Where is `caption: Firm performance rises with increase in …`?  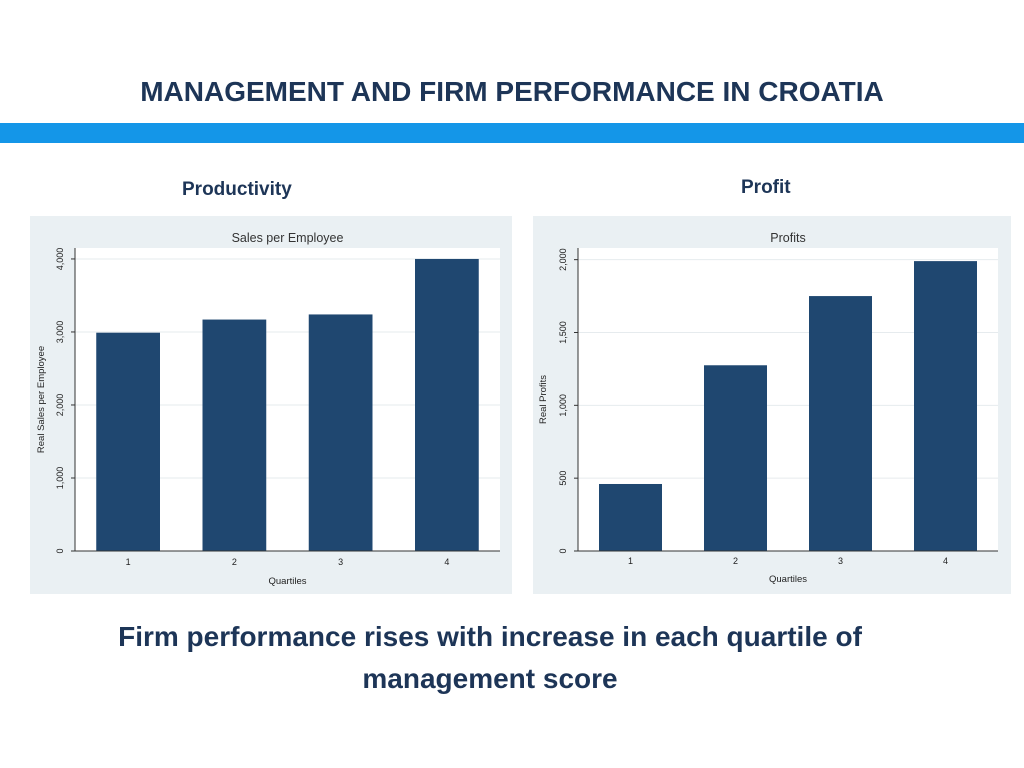
caption: Firm performance rises with increase in … is located at coordinates (490, 658).